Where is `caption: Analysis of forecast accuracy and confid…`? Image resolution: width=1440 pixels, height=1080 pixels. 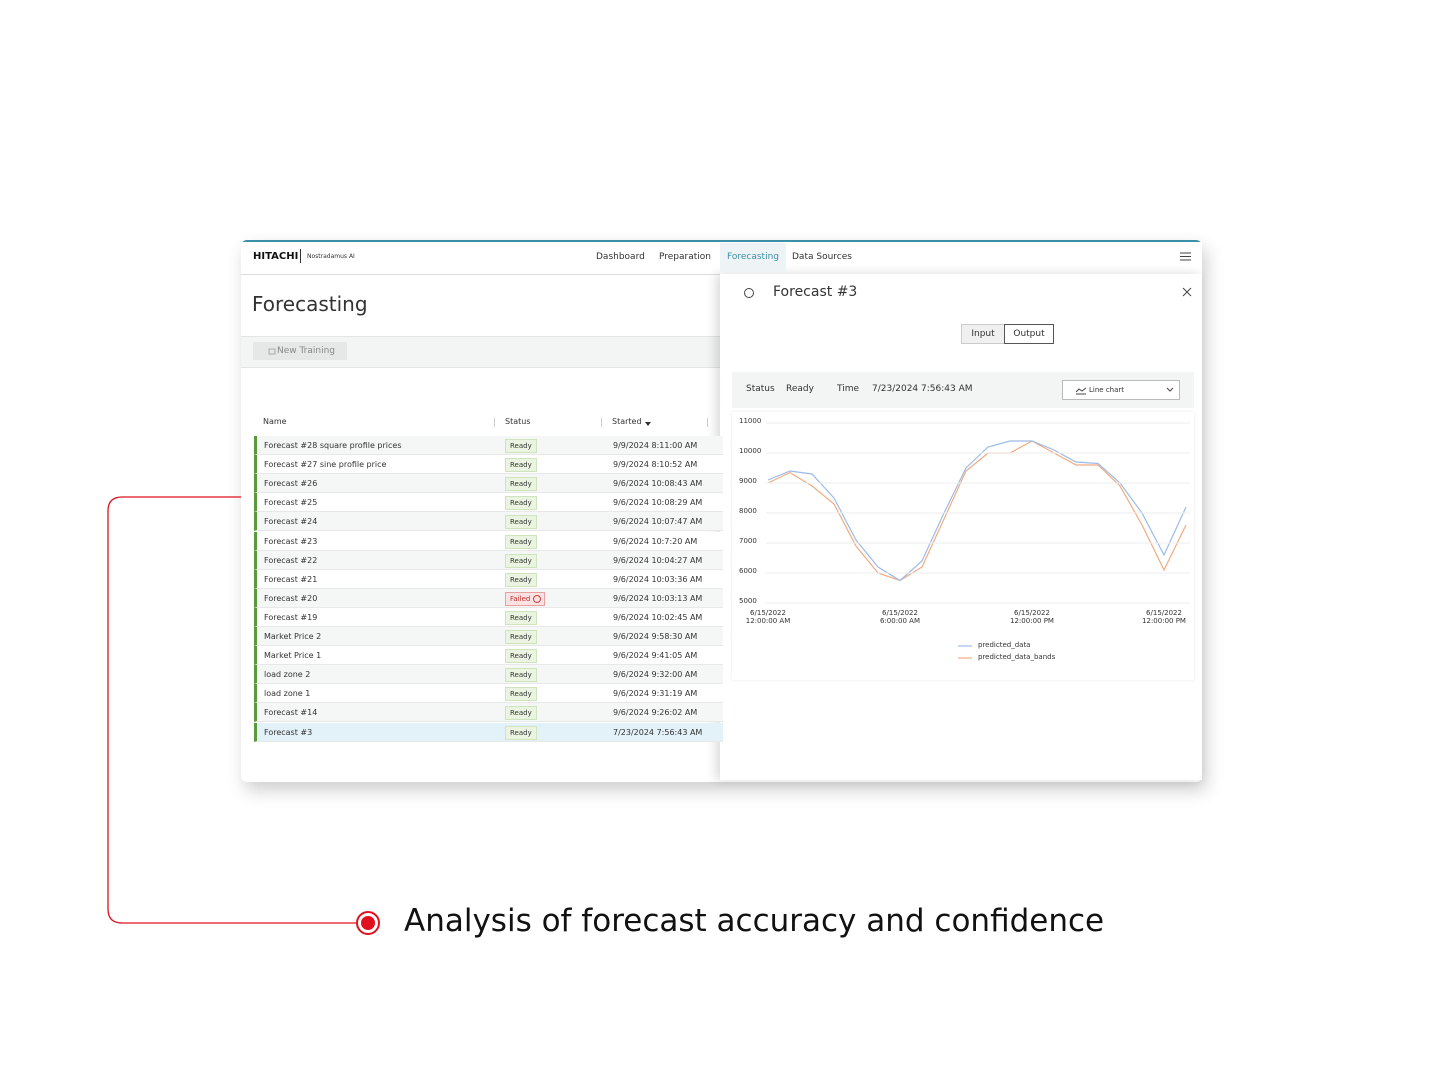 caption: Analysis of forecast accuracy and confid… is located at coordinates (754, 921).